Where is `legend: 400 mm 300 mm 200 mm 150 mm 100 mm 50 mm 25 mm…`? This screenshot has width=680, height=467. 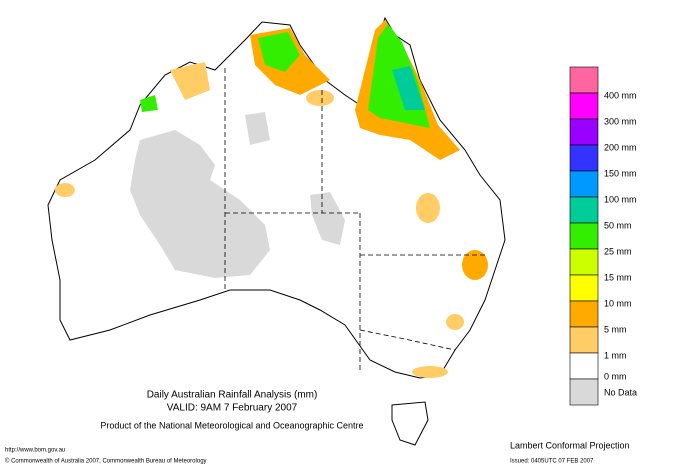
legend: 400 mm 300 mm 200 mm 150 mm 100 mm 50 mm 25 mm… is located at coordinates (603, 236).